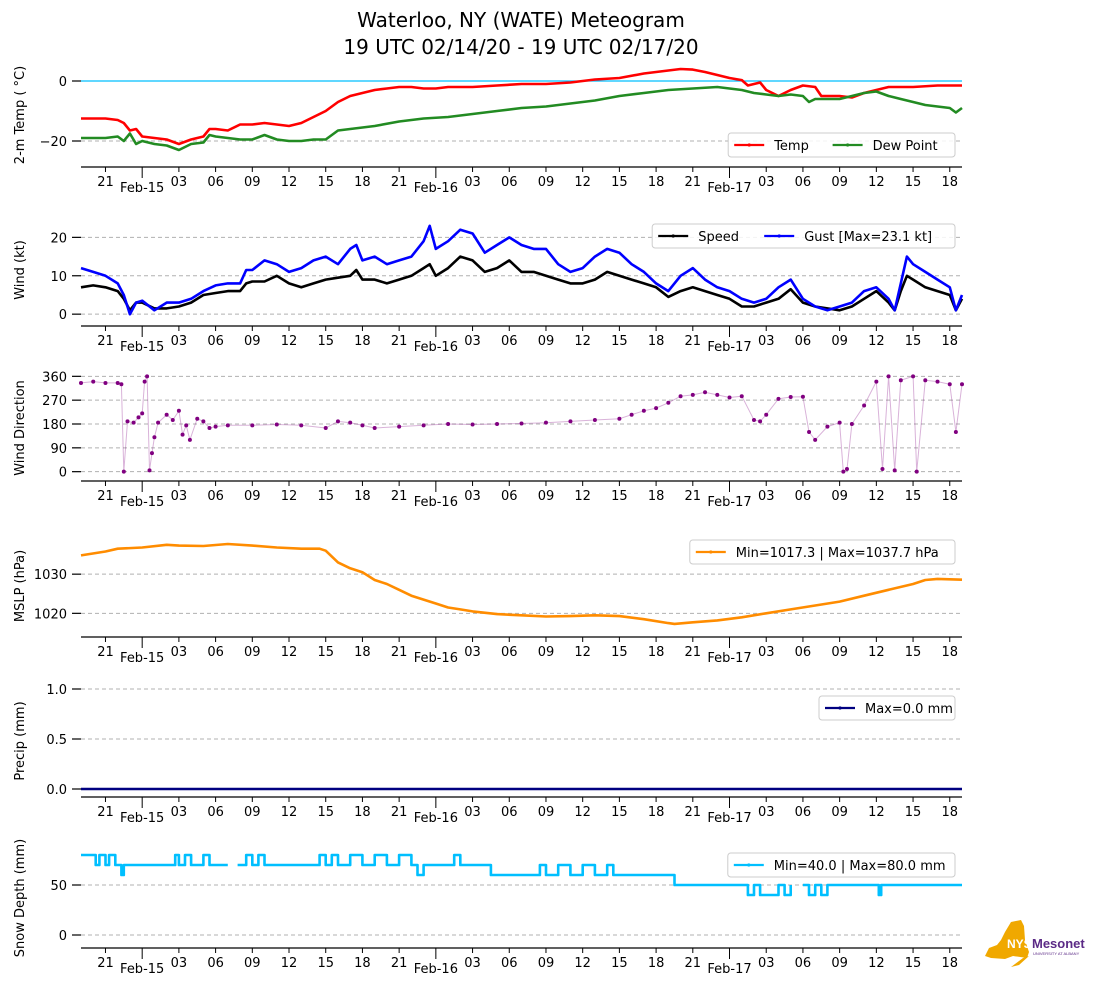  Describe the element at coordinates (718, 237) in the screenshot. I see `legend-label: Speed` at that location.